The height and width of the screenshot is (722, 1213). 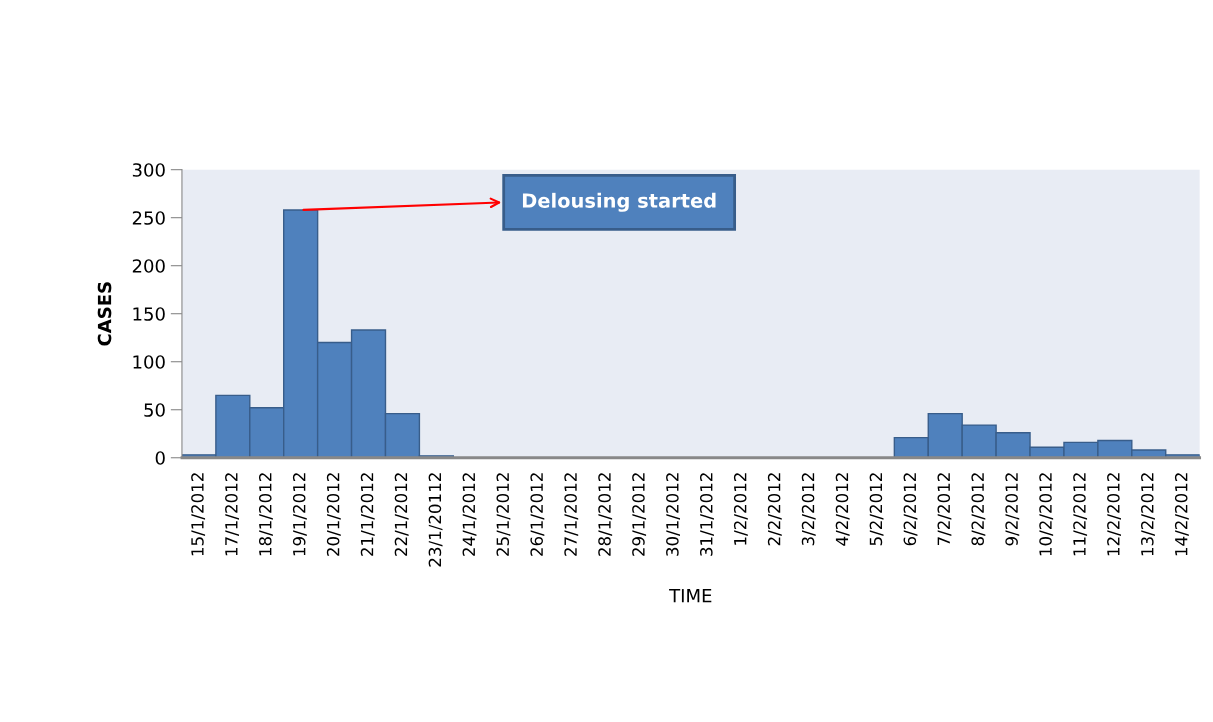 I want to click on x-tick-label: 10/2/2012, so click(x=1046, y=514).